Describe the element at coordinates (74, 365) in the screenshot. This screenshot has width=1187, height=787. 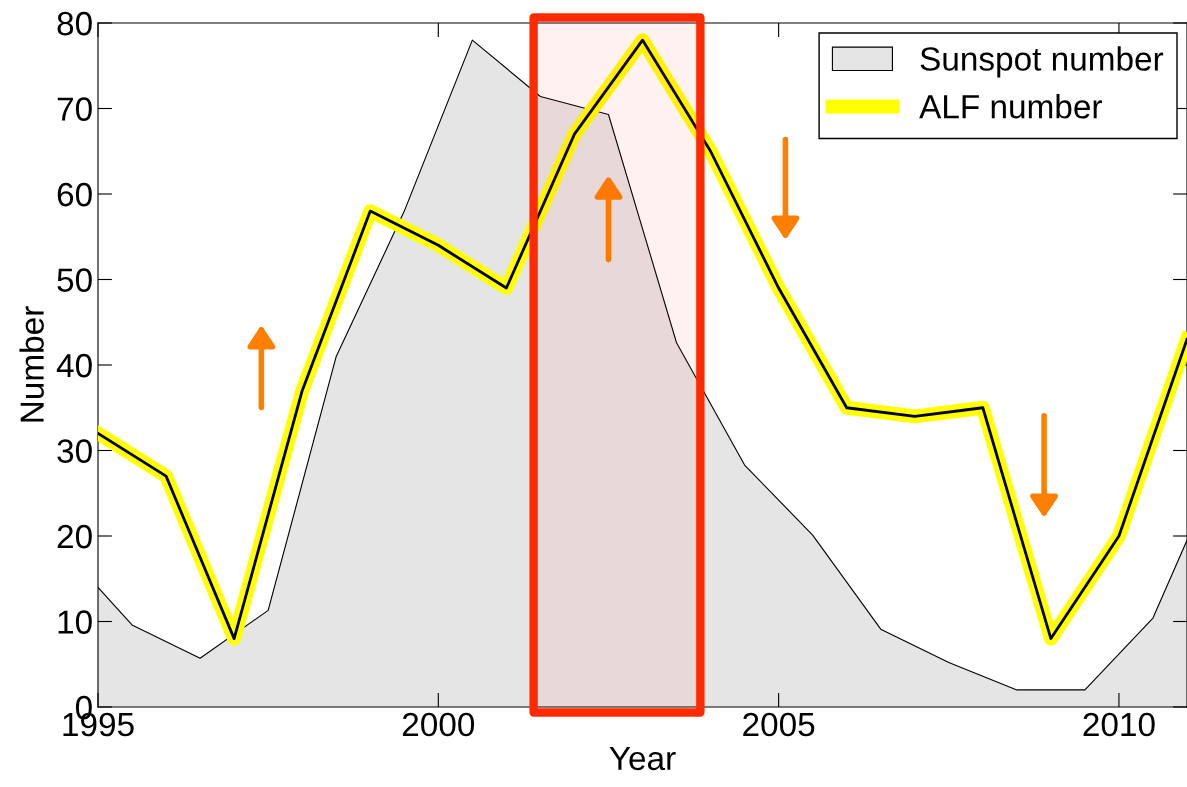
I see `y-tick-label: 40` at that location.